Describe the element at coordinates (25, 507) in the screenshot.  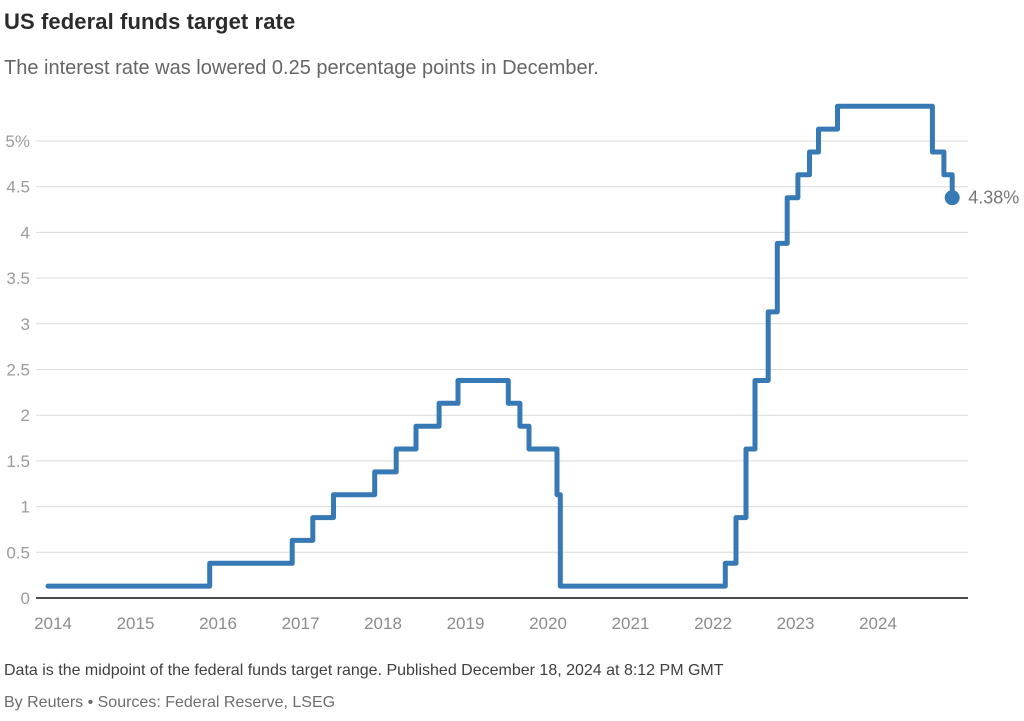
I see `y-tick-label: 1` at that location.